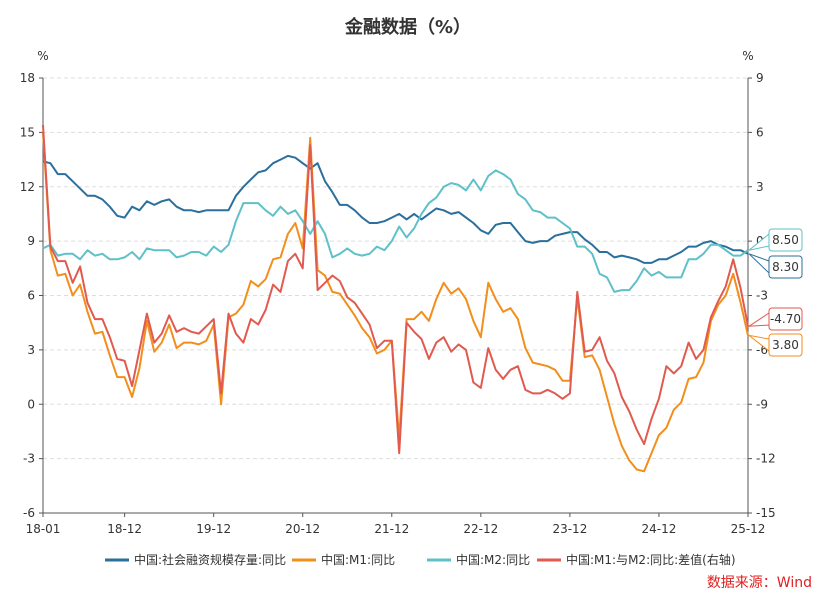 This screenshot has height=605, width=828. I want to click on end-label-value: 8.50, so click(785, 240).